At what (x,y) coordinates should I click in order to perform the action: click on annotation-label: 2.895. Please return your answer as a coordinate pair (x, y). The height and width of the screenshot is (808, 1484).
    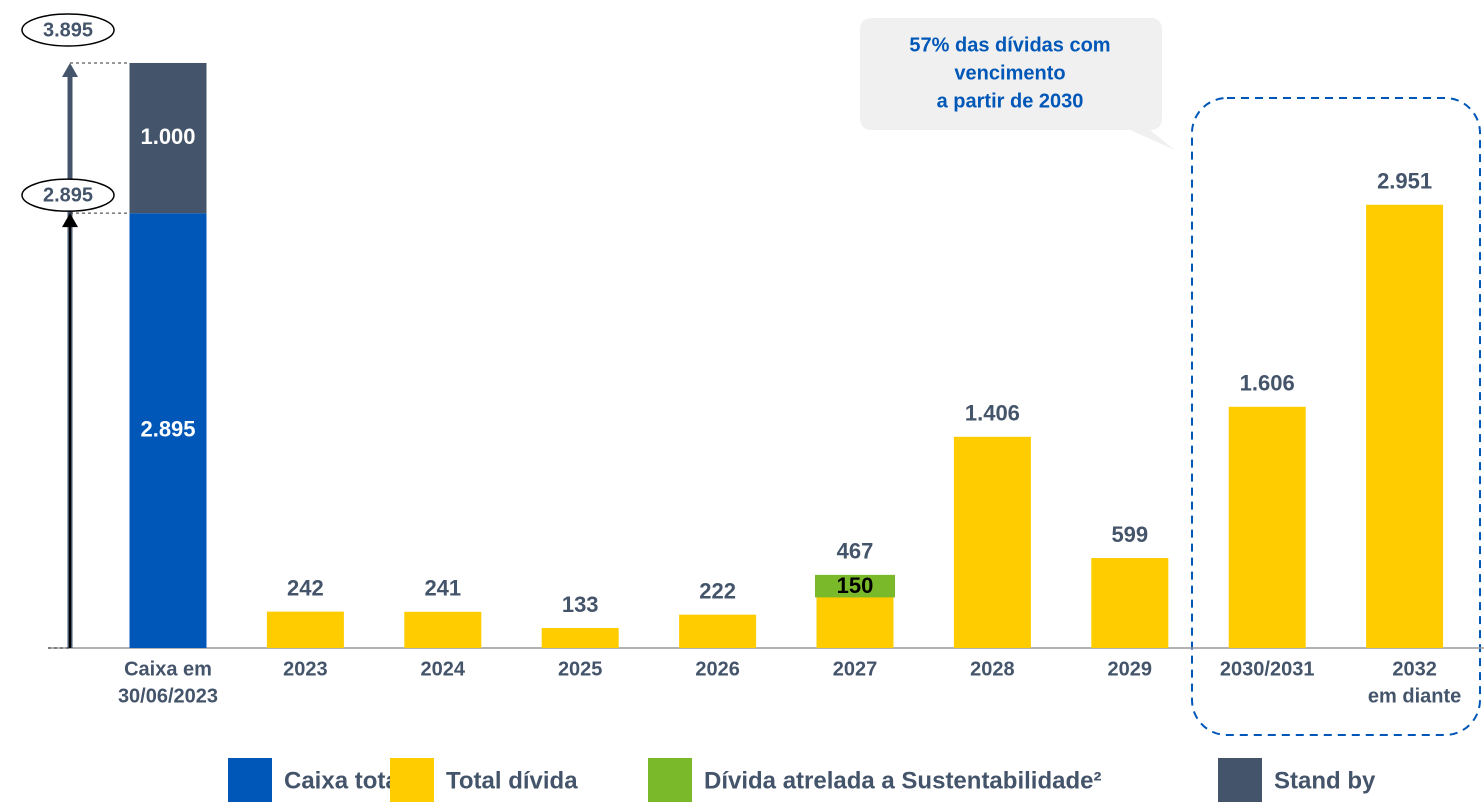
    Looking at the image, I should click on (68, 195).